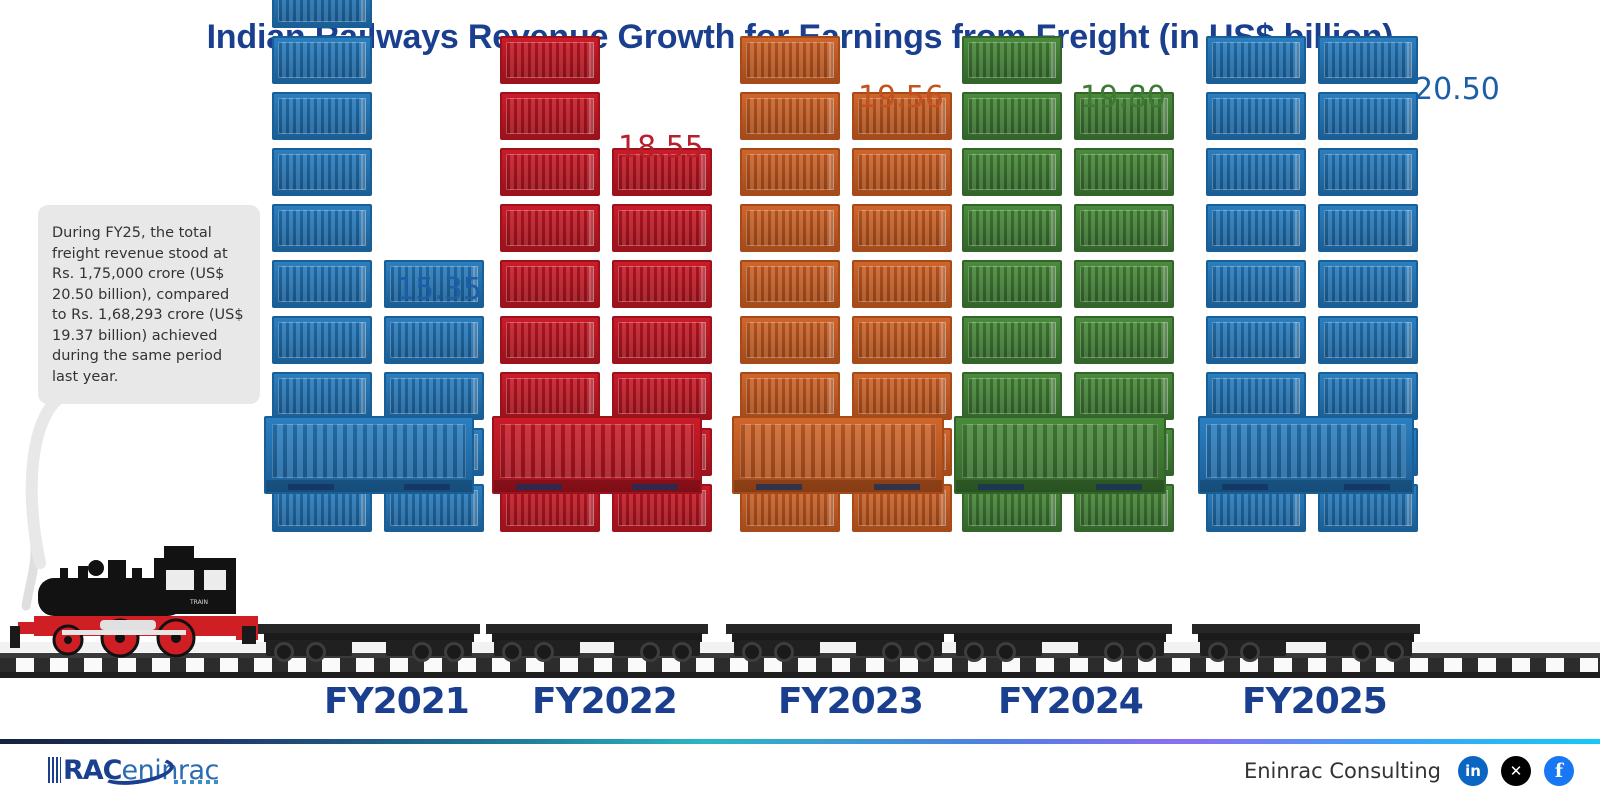  Describe the element at coordinates (197, 782) in the screenshot. I see `logo-dots-icon` at that location.